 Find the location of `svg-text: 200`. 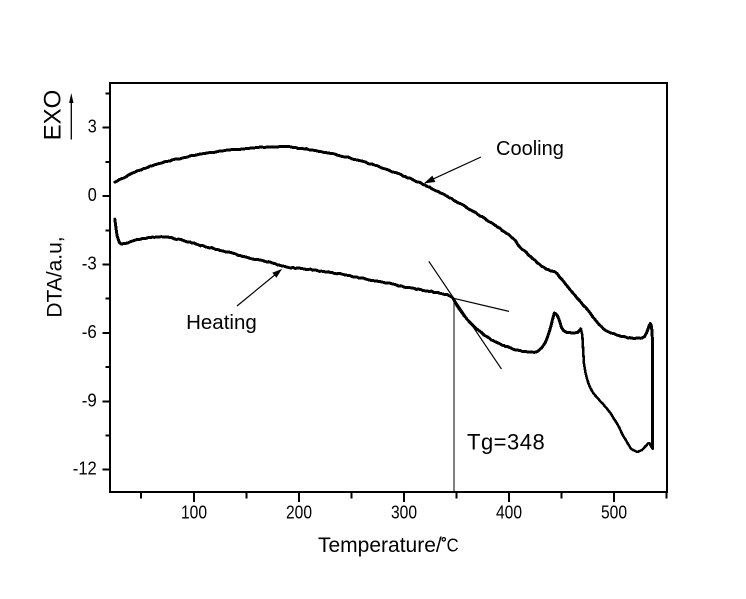

svg-text: 200 is located at coordinates (299, 513).